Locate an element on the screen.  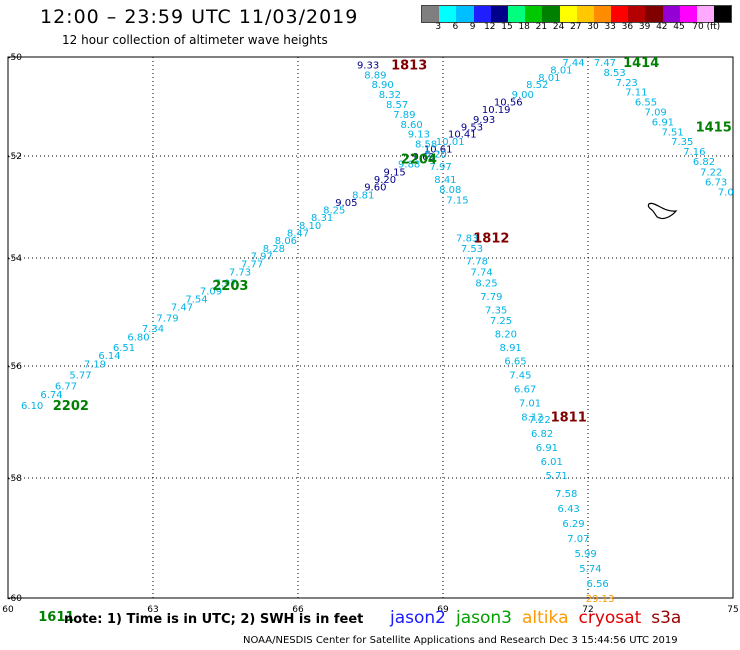
wave-height-point: 8.47 is located at coordinates (298, 234).